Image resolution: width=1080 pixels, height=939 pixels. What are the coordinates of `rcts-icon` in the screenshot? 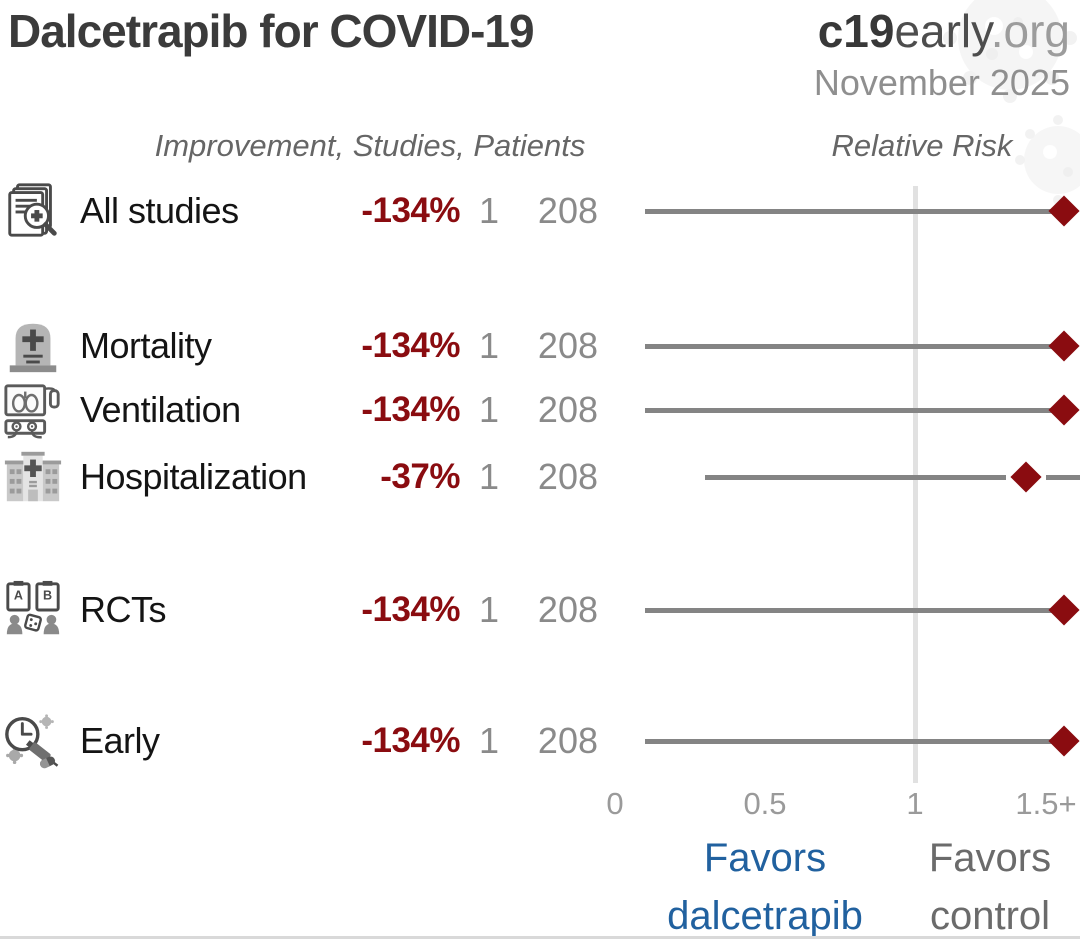 It's located at (33, 610).